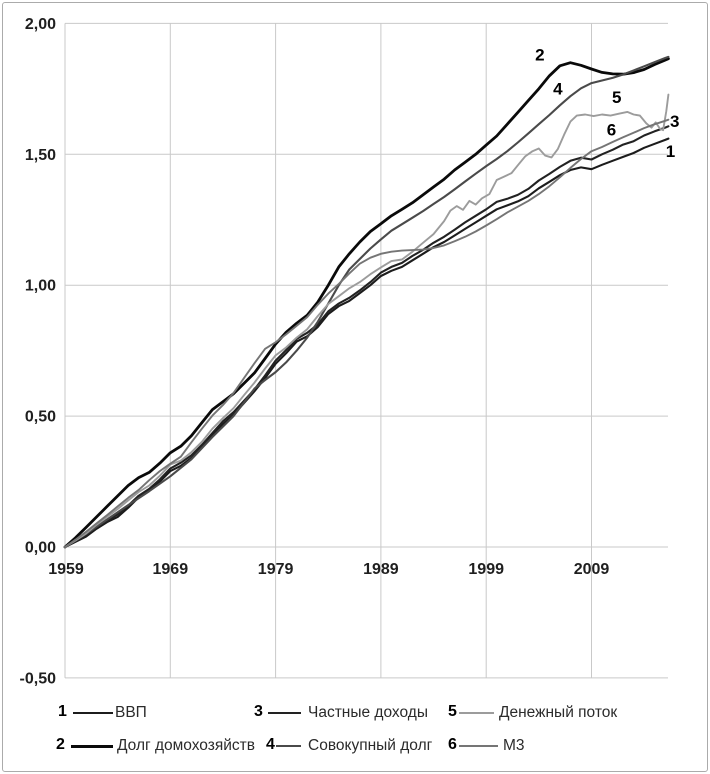  Describe the element at coordinates (40, 548) in the screenshot. I see `y-tick-label: 0,00` at that location.